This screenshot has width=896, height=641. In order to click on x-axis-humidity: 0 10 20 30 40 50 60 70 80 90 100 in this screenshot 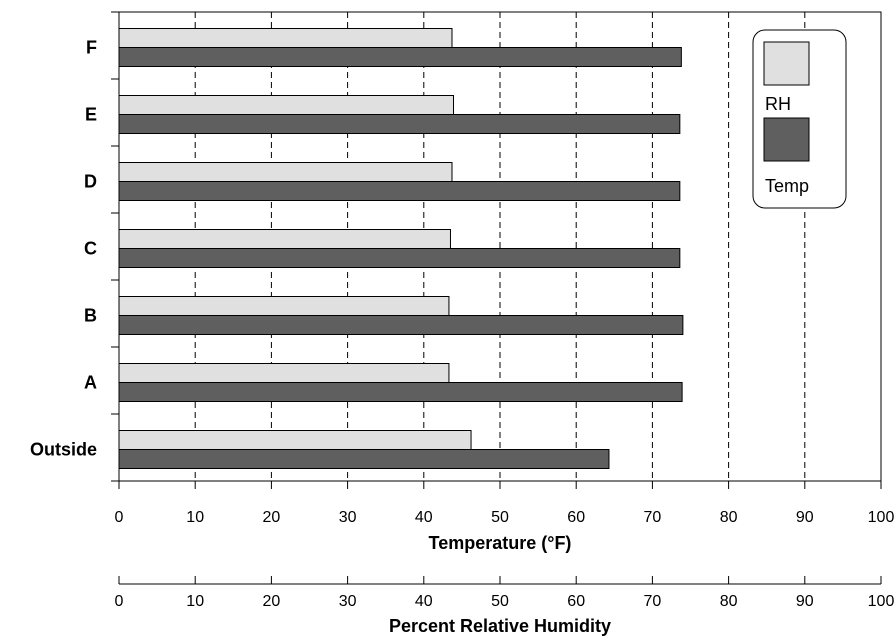, I will do `click(505, 593)`.